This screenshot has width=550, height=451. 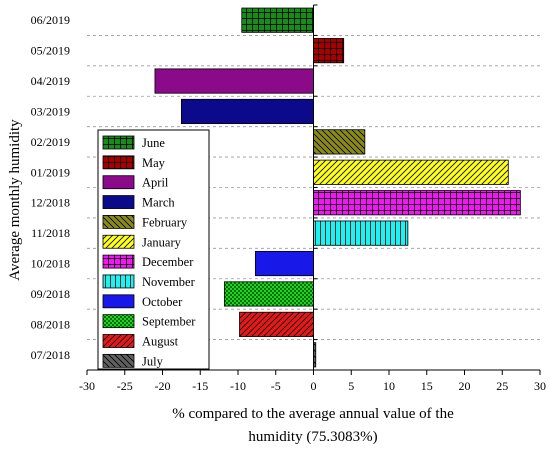 I want to click on category-label: 11/2018, so click(x=50, y=233).